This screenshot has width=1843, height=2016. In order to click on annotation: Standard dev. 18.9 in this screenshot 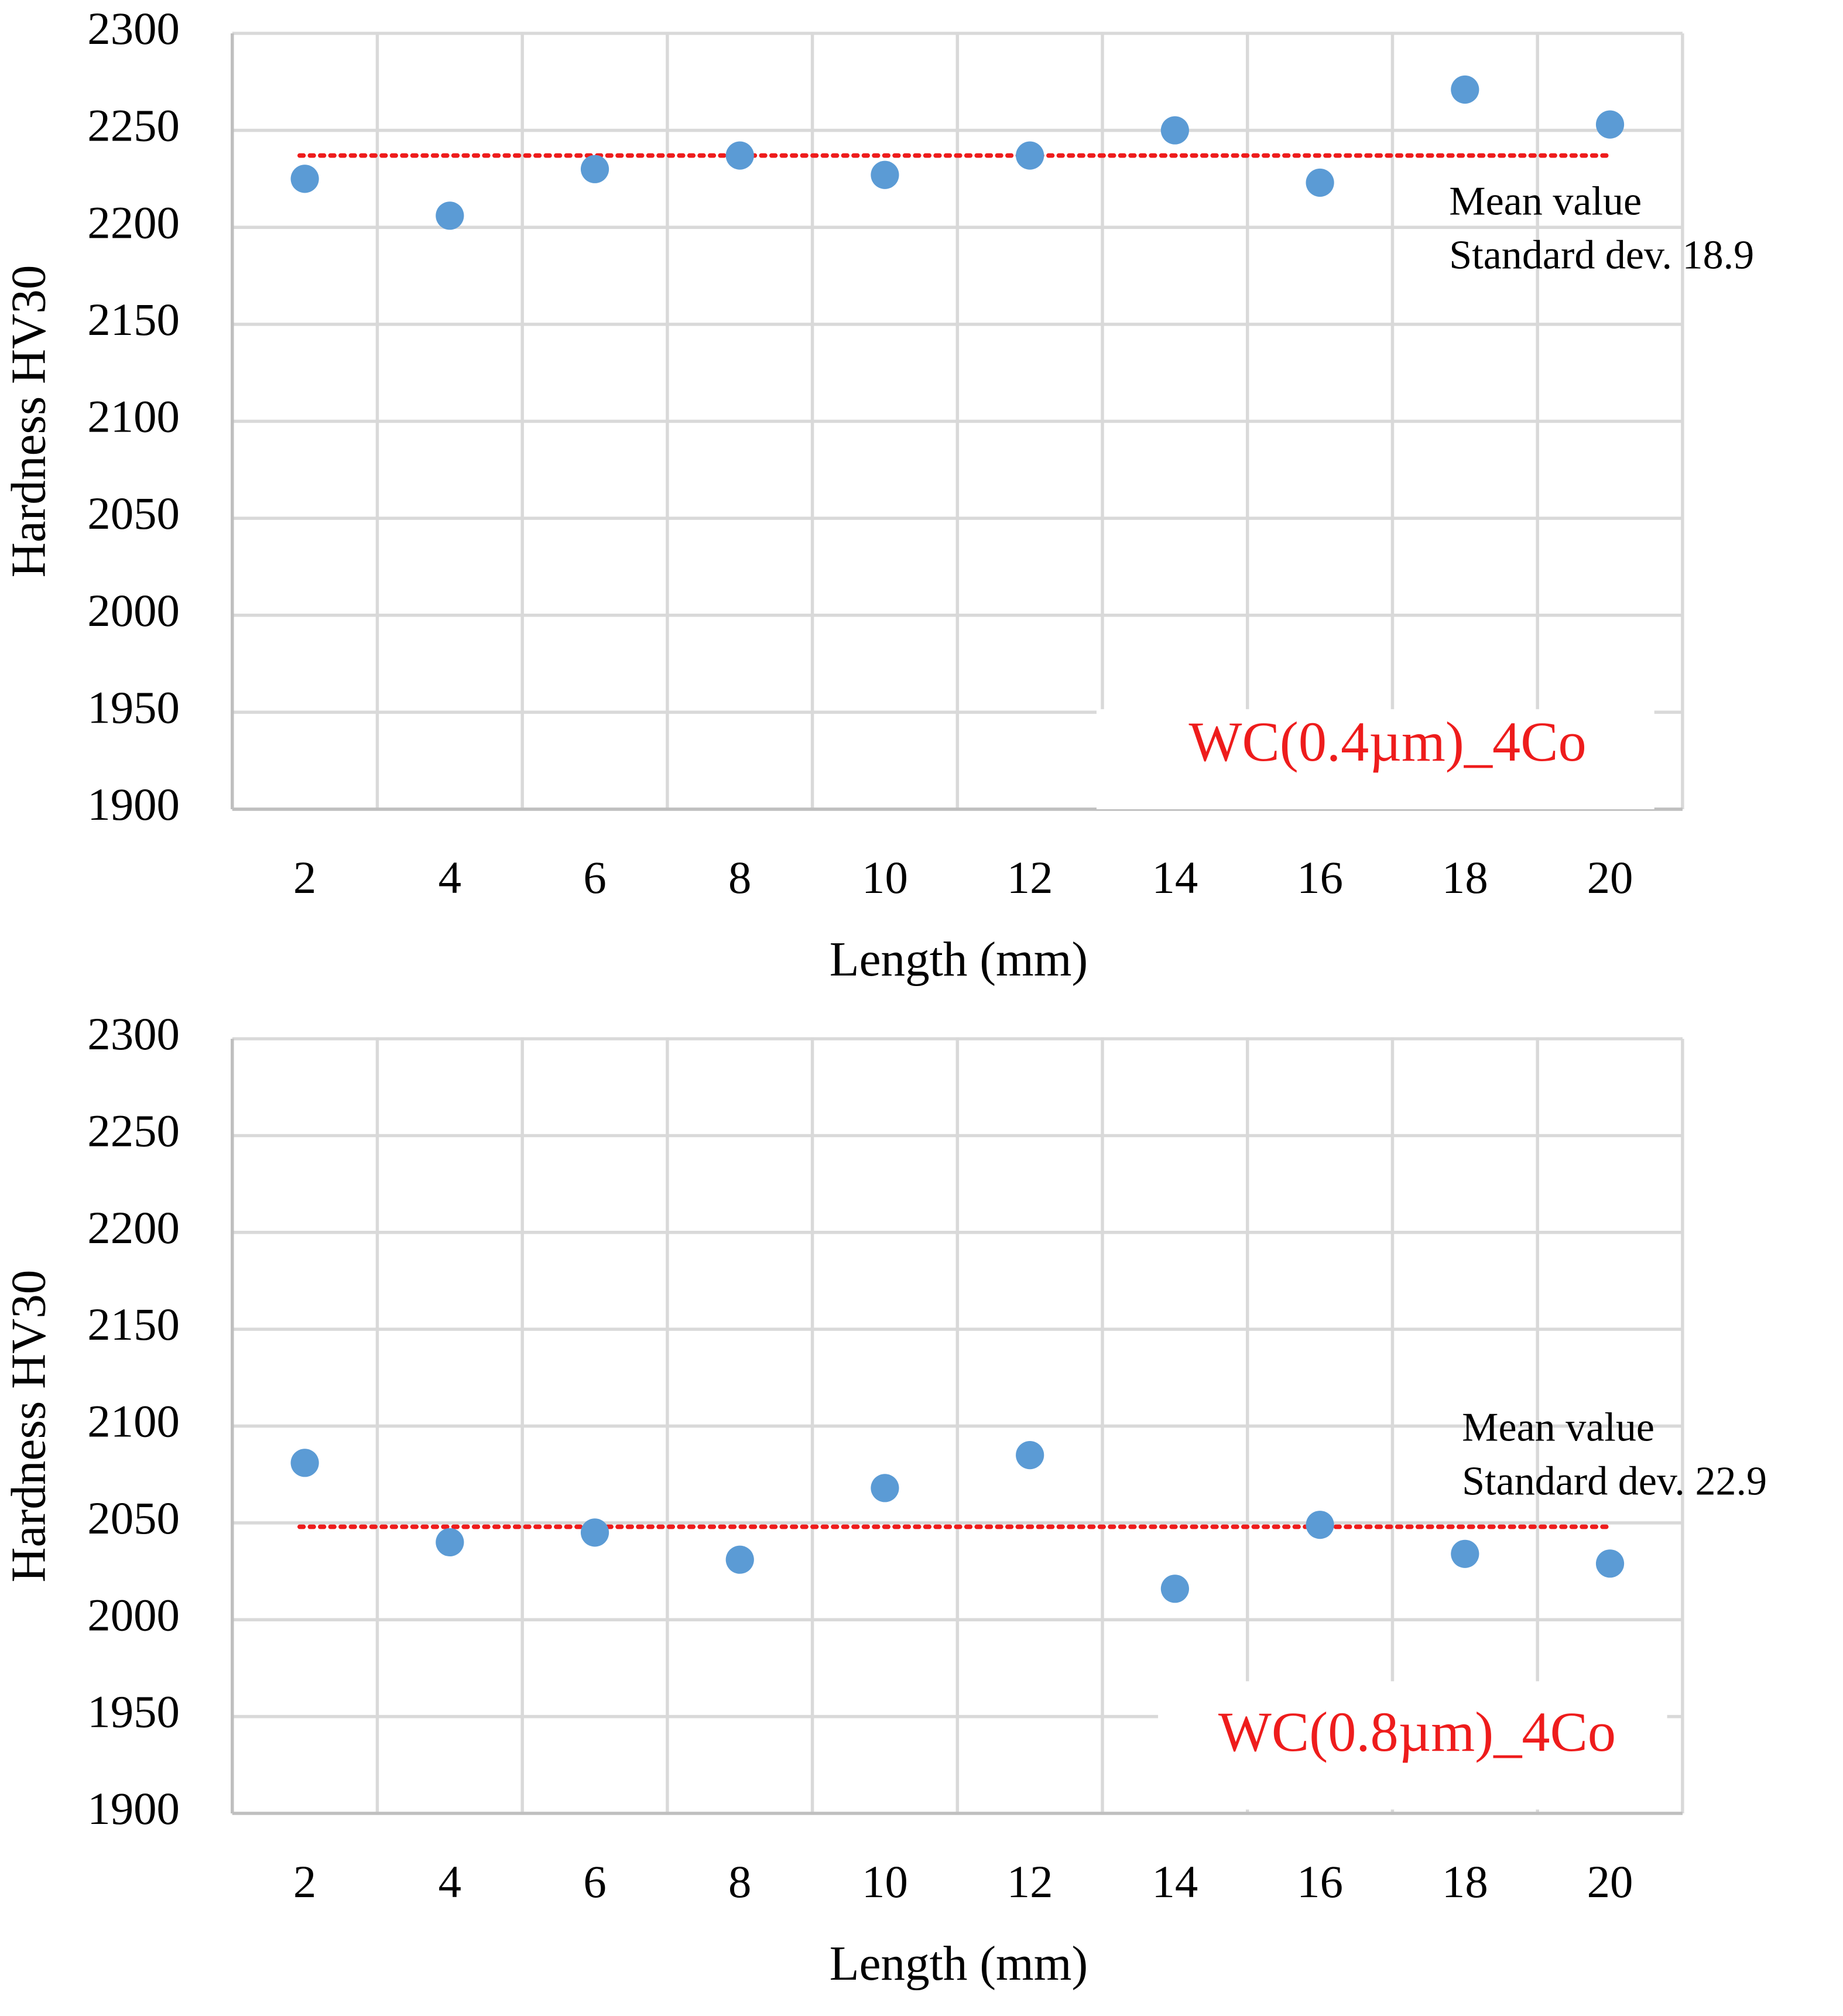, I will do `click(1601, 255)`.